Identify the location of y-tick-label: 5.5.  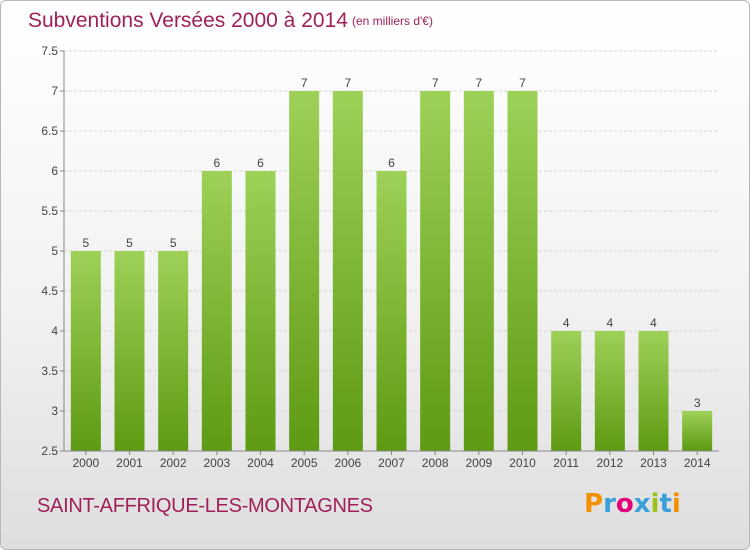
(49, 211).